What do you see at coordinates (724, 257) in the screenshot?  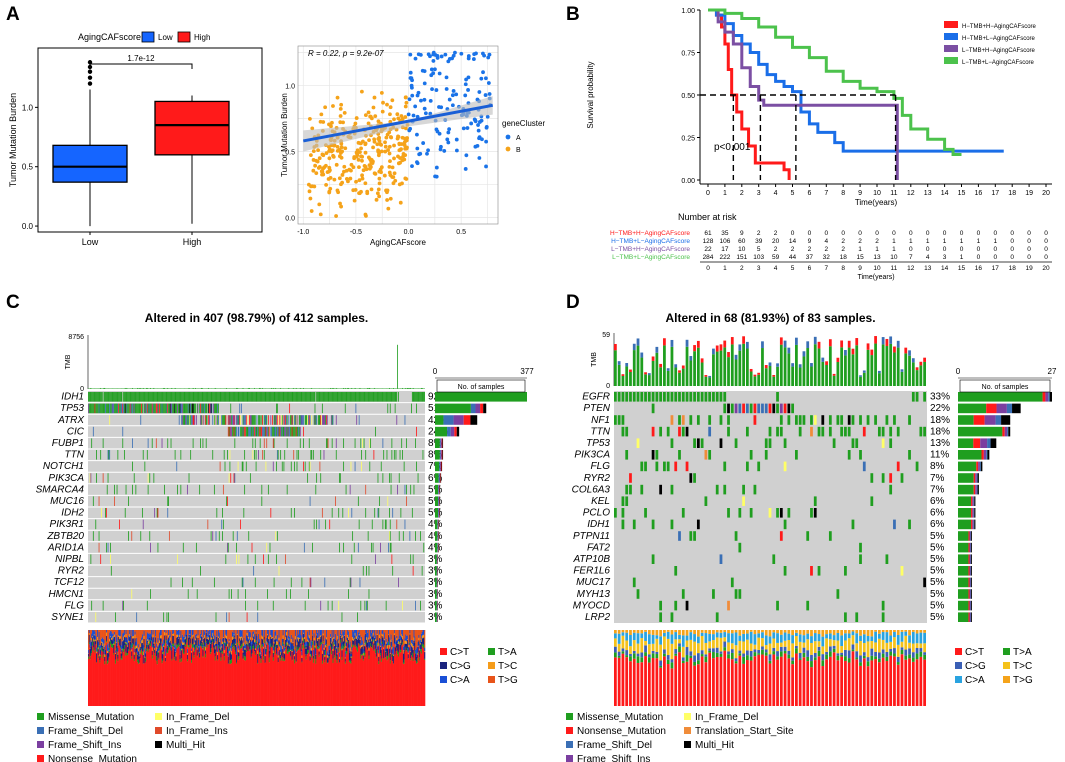 I see `risk-value: 222` at bounding box center [724, 257].